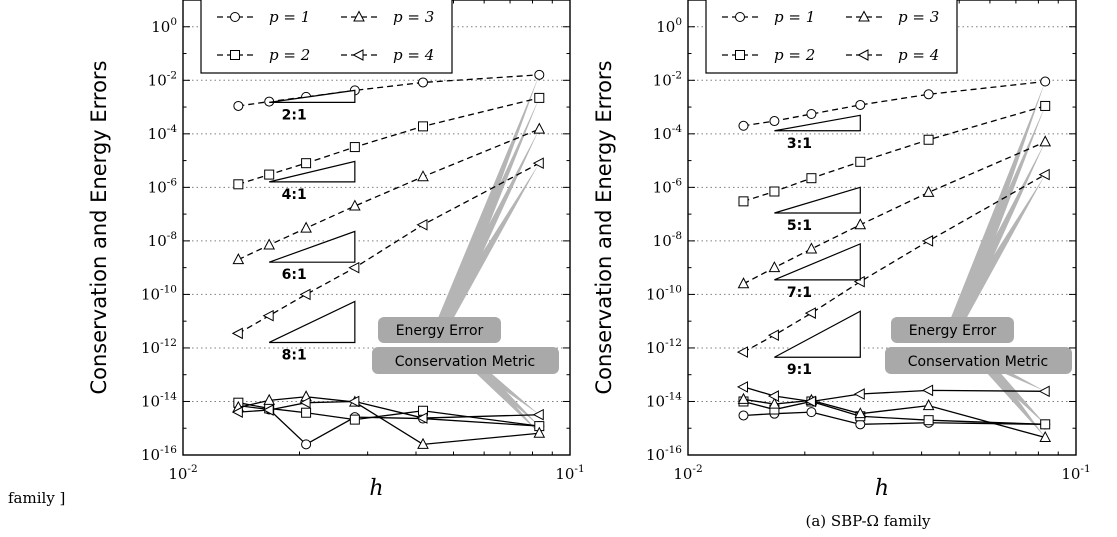 The image size is (1117, 537). Describe the element at coordinates (159, 454) in the screenshot. I see `y-tick-label: 10⁻¹⁶` at that location.